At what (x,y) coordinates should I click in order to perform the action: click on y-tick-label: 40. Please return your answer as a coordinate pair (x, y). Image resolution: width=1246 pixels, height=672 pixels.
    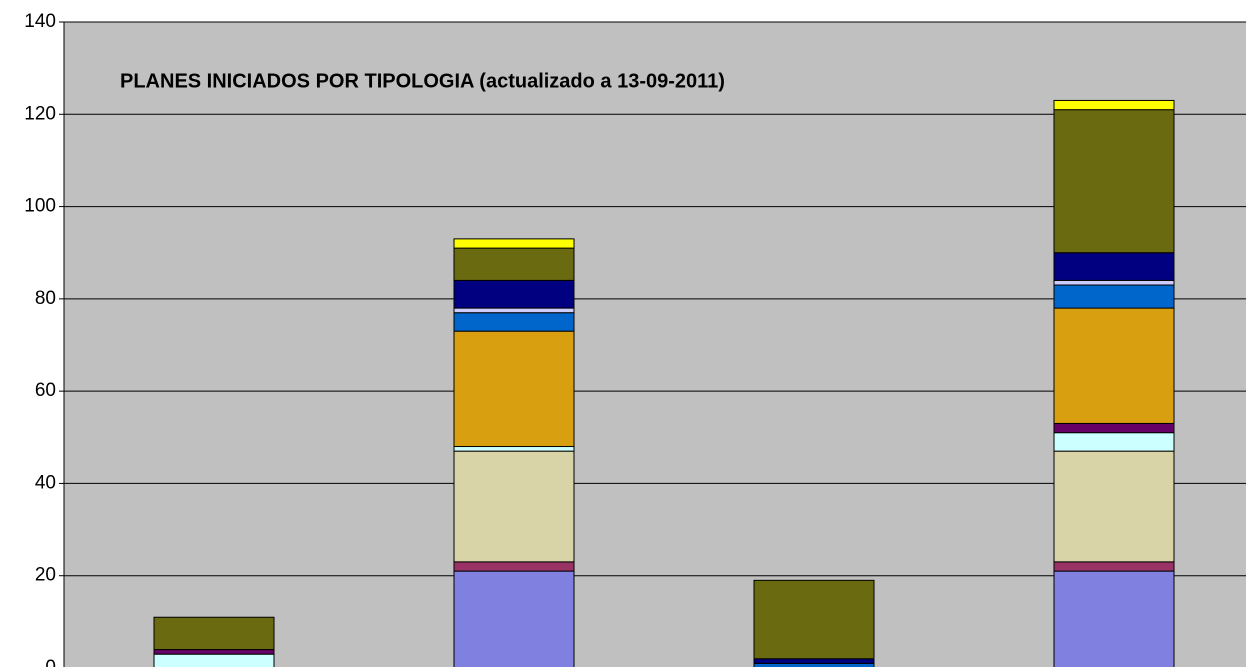
    Looking at the image, I should click on (45, 482).